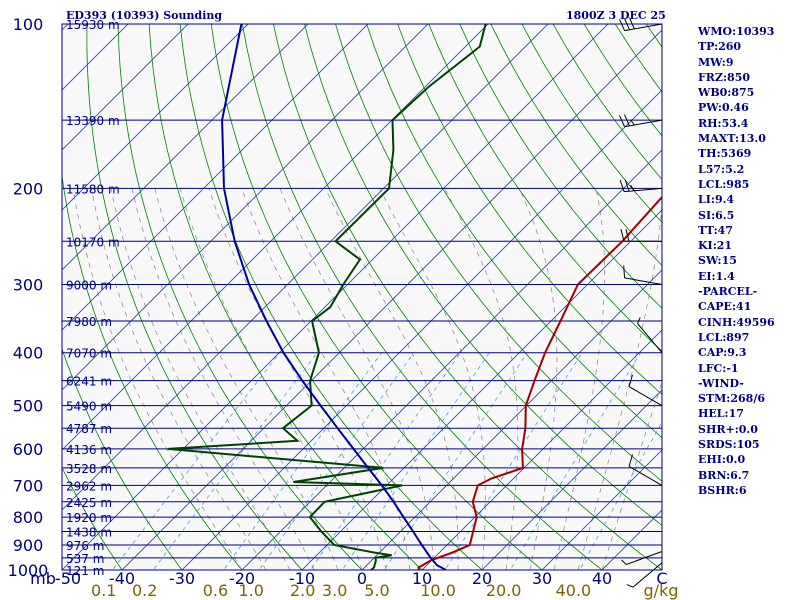 The image size is (800, 600). Describe the element at coordinates (716, 215) in the screenshot. I see `index-item: SI:6.5` at that location.